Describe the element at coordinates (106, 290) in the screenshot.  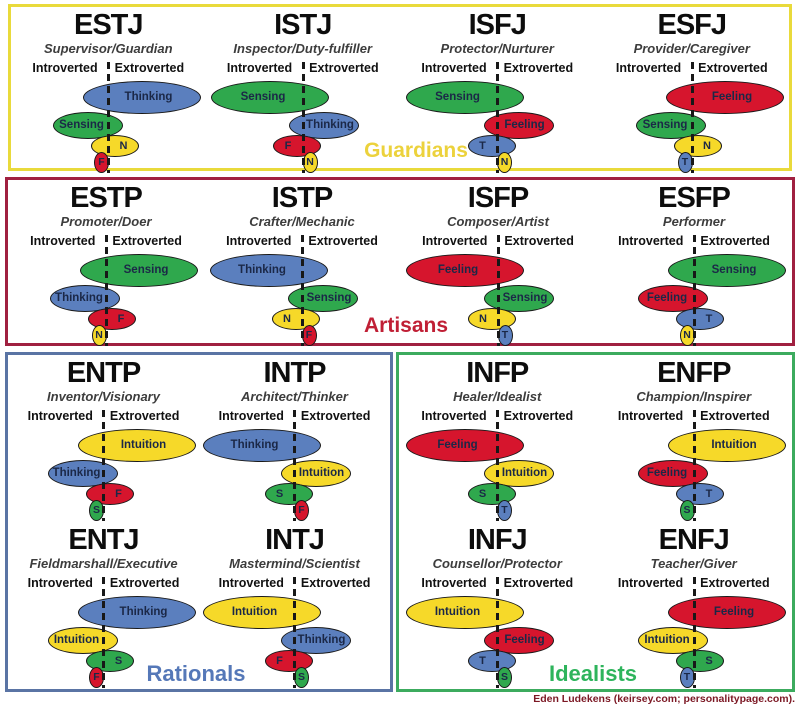
I see `function-diagram: Introverted Extroverted Sensing Thinking F N` at that location.